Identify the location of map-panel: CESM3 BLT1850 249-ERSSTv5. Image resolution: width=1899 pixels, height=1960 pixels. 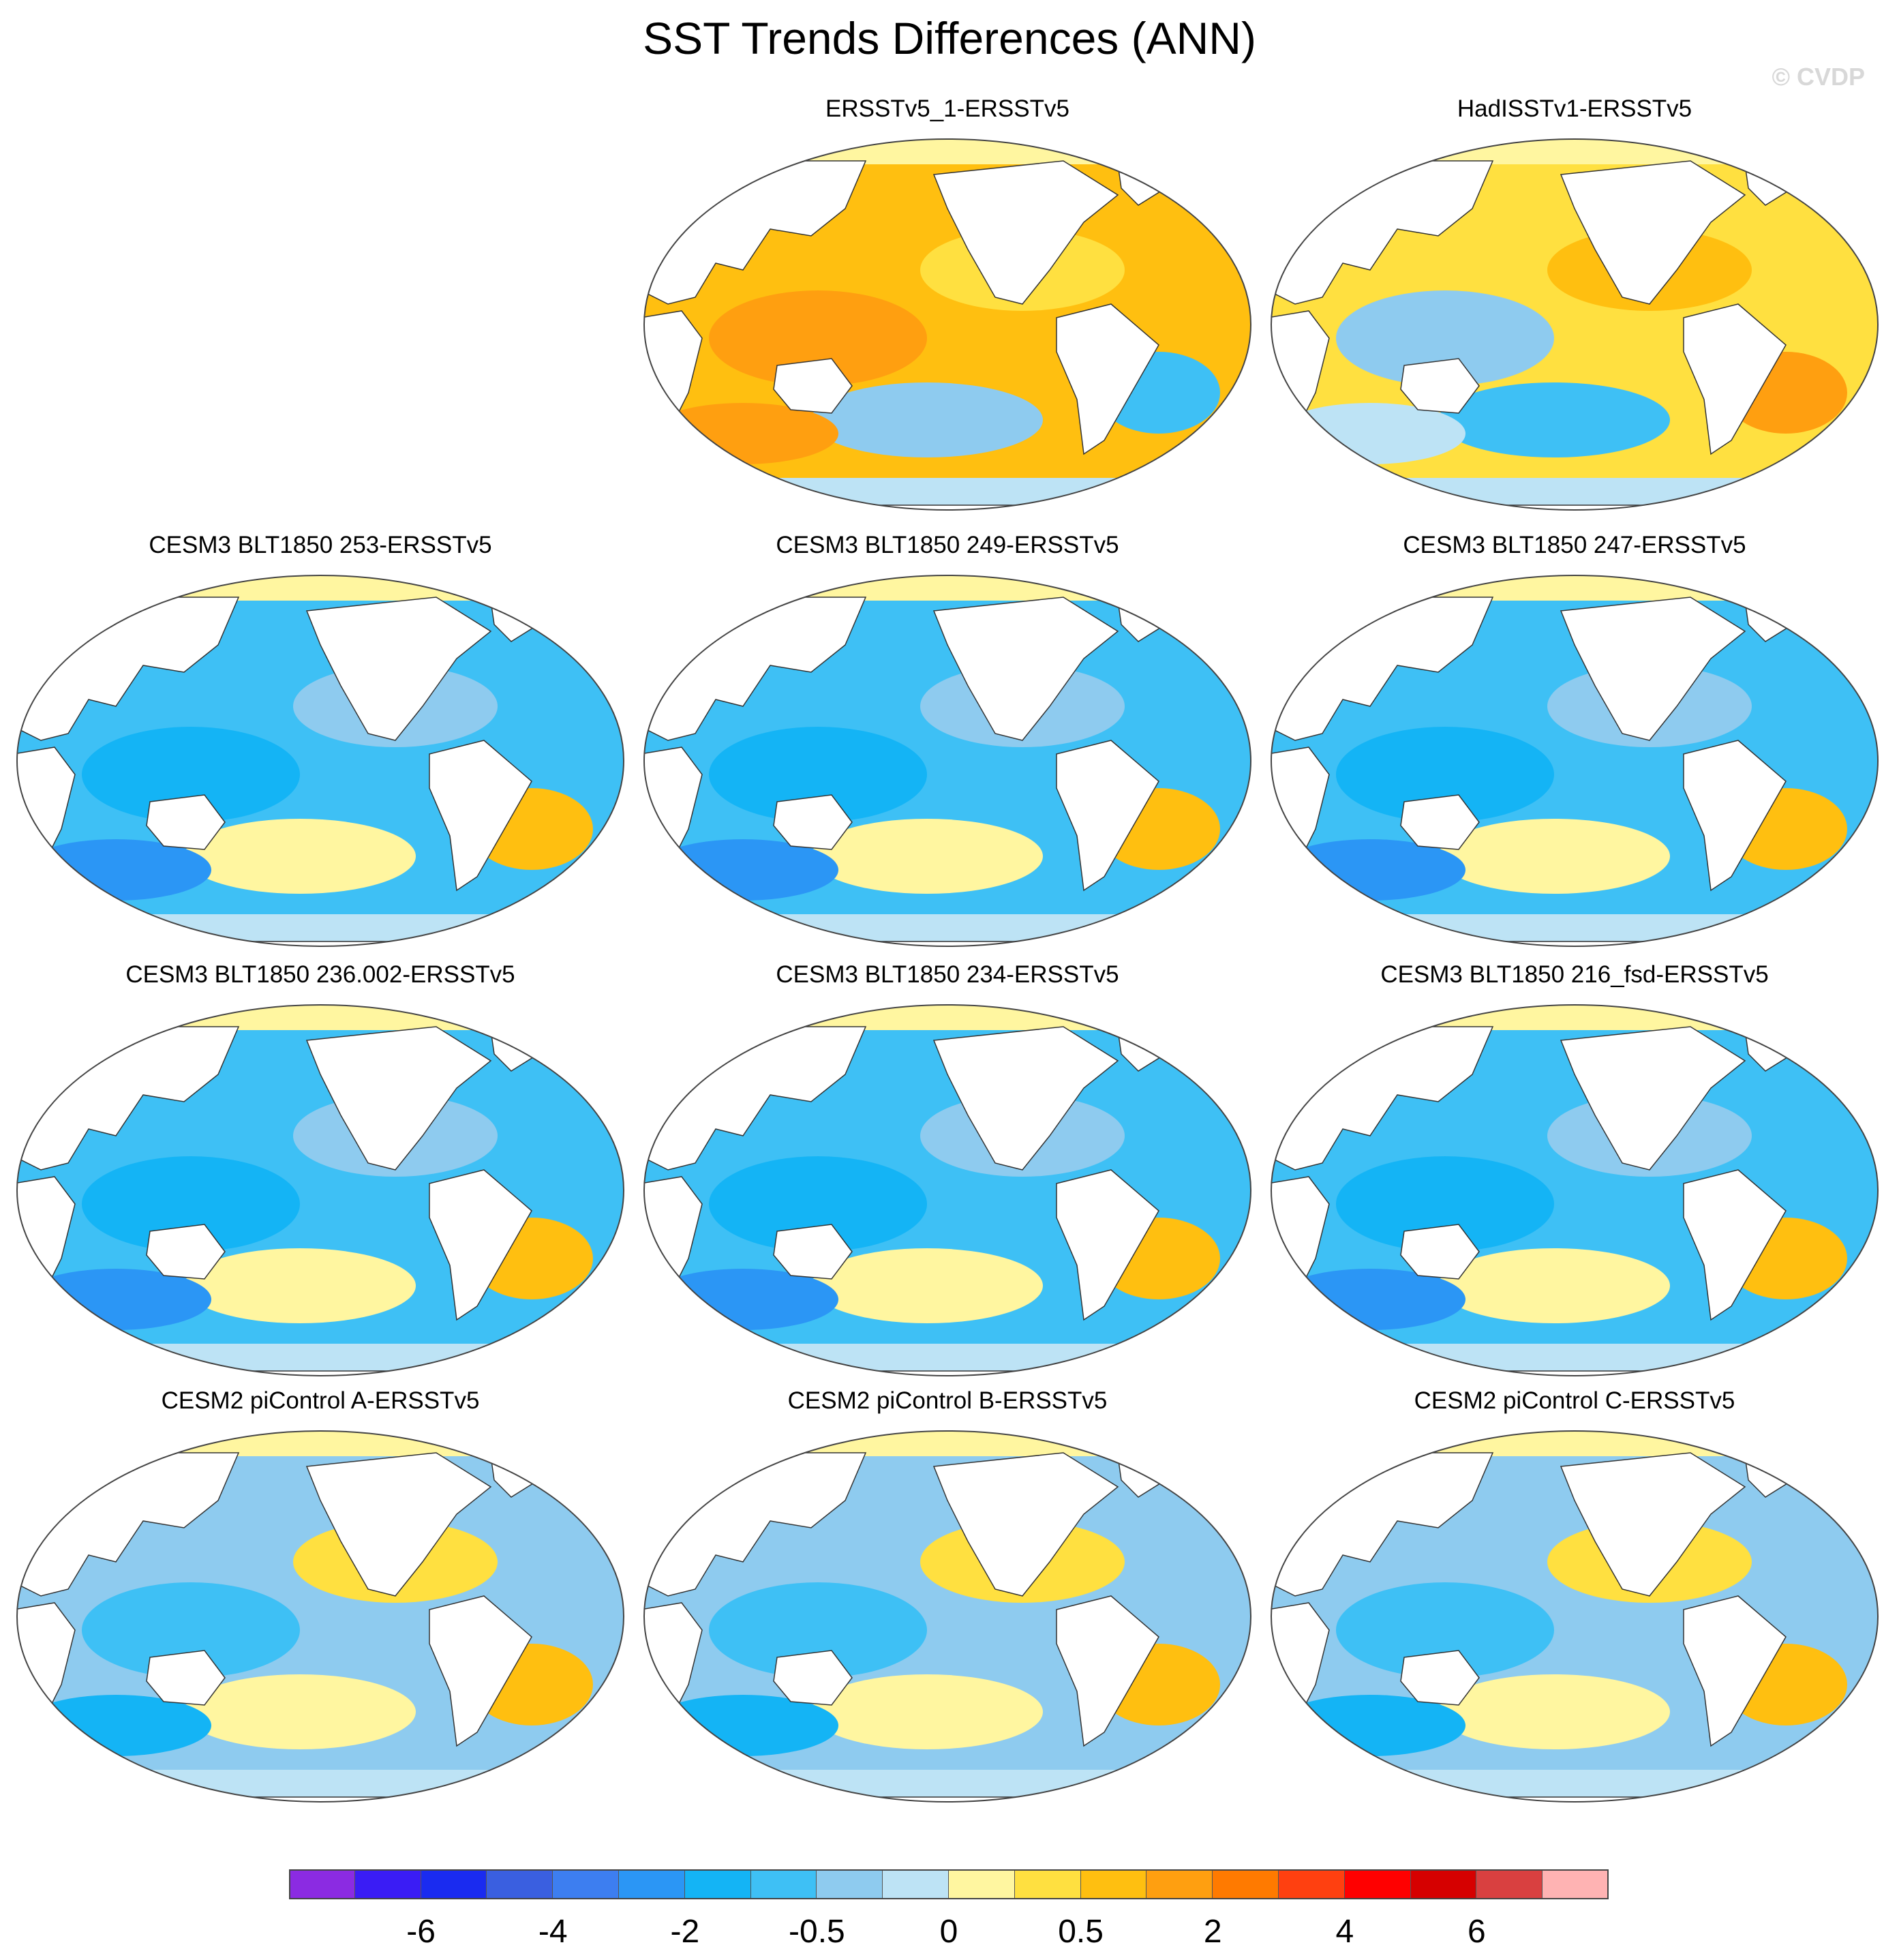
(947, 750).